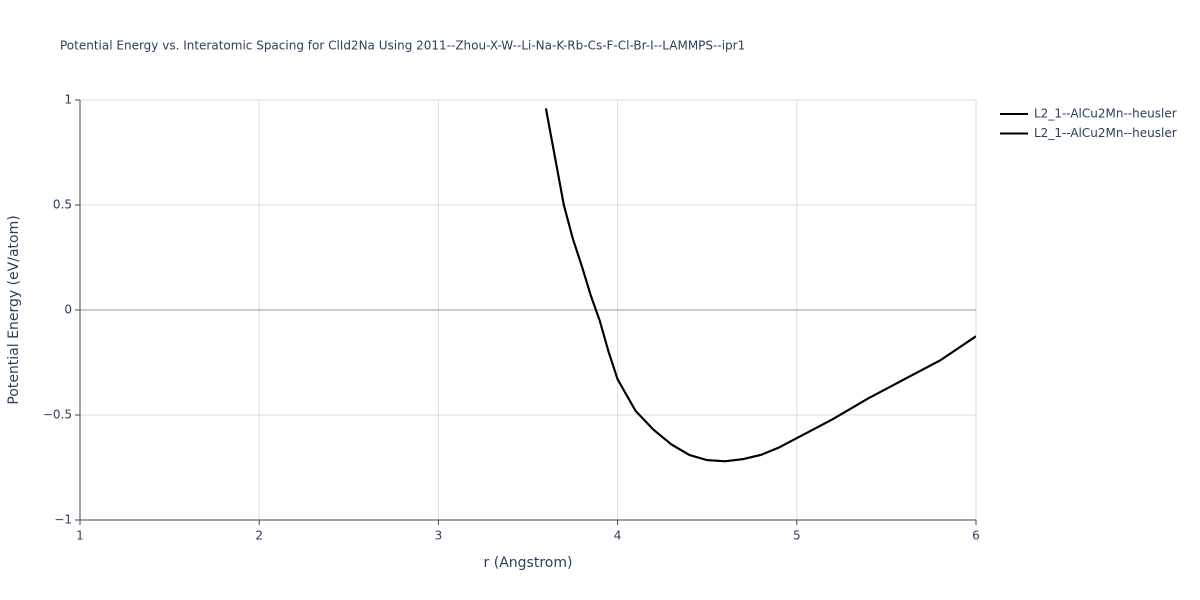 The width and height of the screenshot is (1200, 600). What do you see at coordinates (439, 536) in the screenshot?
I see `x-tick-label: 3` at bounding box center [439, 536].